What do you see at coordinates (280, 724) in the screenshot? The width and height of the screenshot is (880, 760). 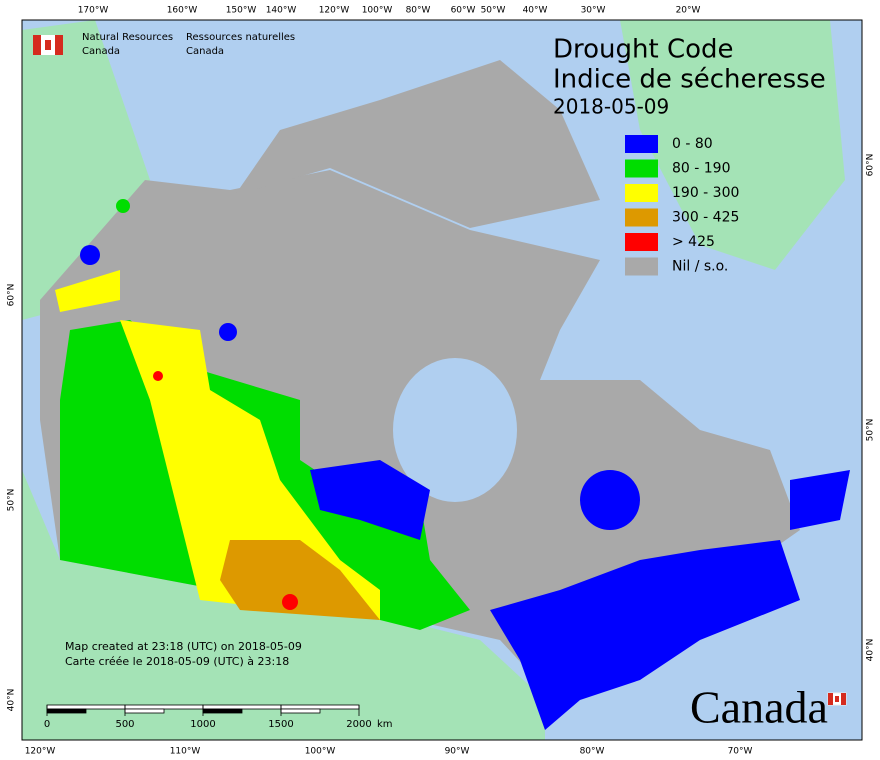 I see `scale-label: 1500` at bounding box center [280, 724].